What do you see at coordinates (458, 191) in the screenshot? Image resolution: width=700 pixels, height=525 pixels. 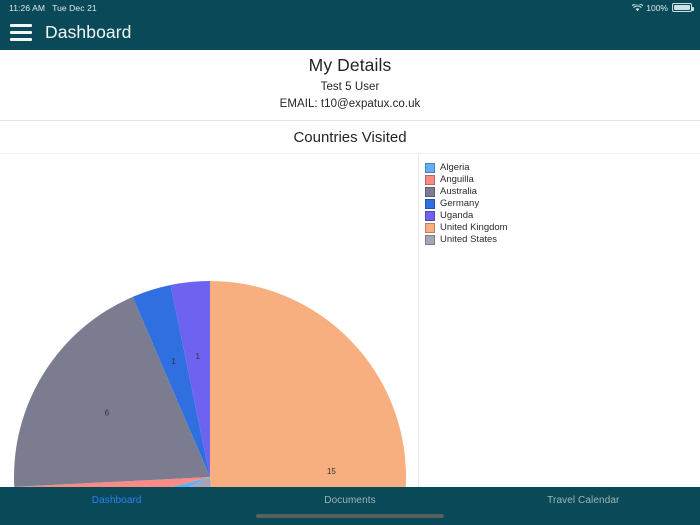 I see `legend-label: Australia` at bounding box center [458, 191].